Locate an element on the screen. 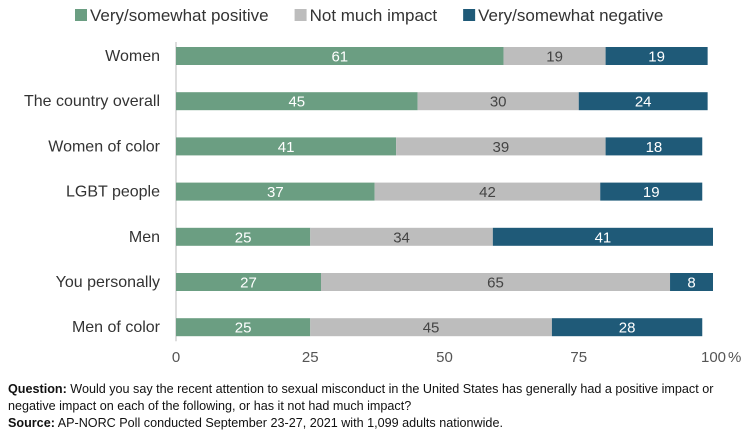 This screenshot has width=747, height=432. legend-label-very-somewhat-positive: Very/somewhat positive is located at coordinates (179, 15).